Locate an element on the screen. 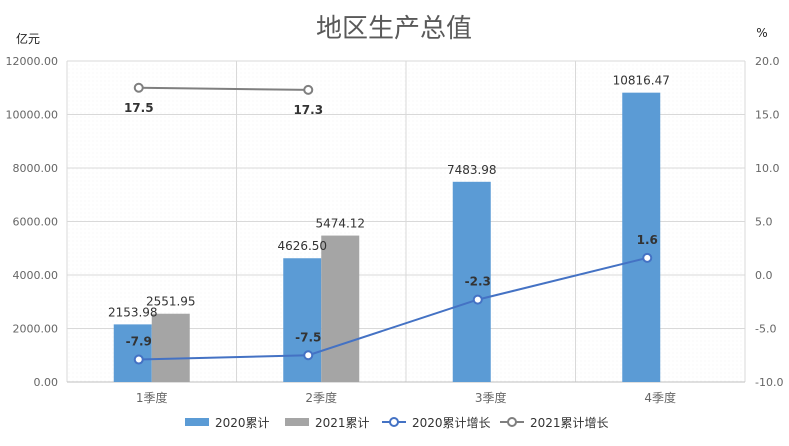 The image size is (789, 446). series-line is located at coordinates (223, 88).